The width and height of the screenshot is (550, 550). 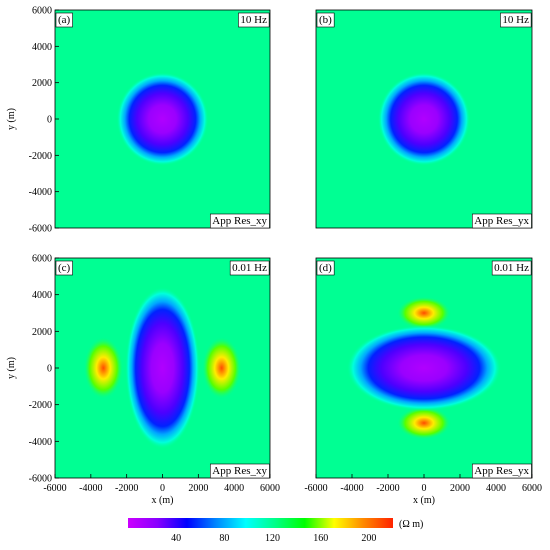 I want to click on colorbar-tick-label: 160, so click(x=320, y=538).